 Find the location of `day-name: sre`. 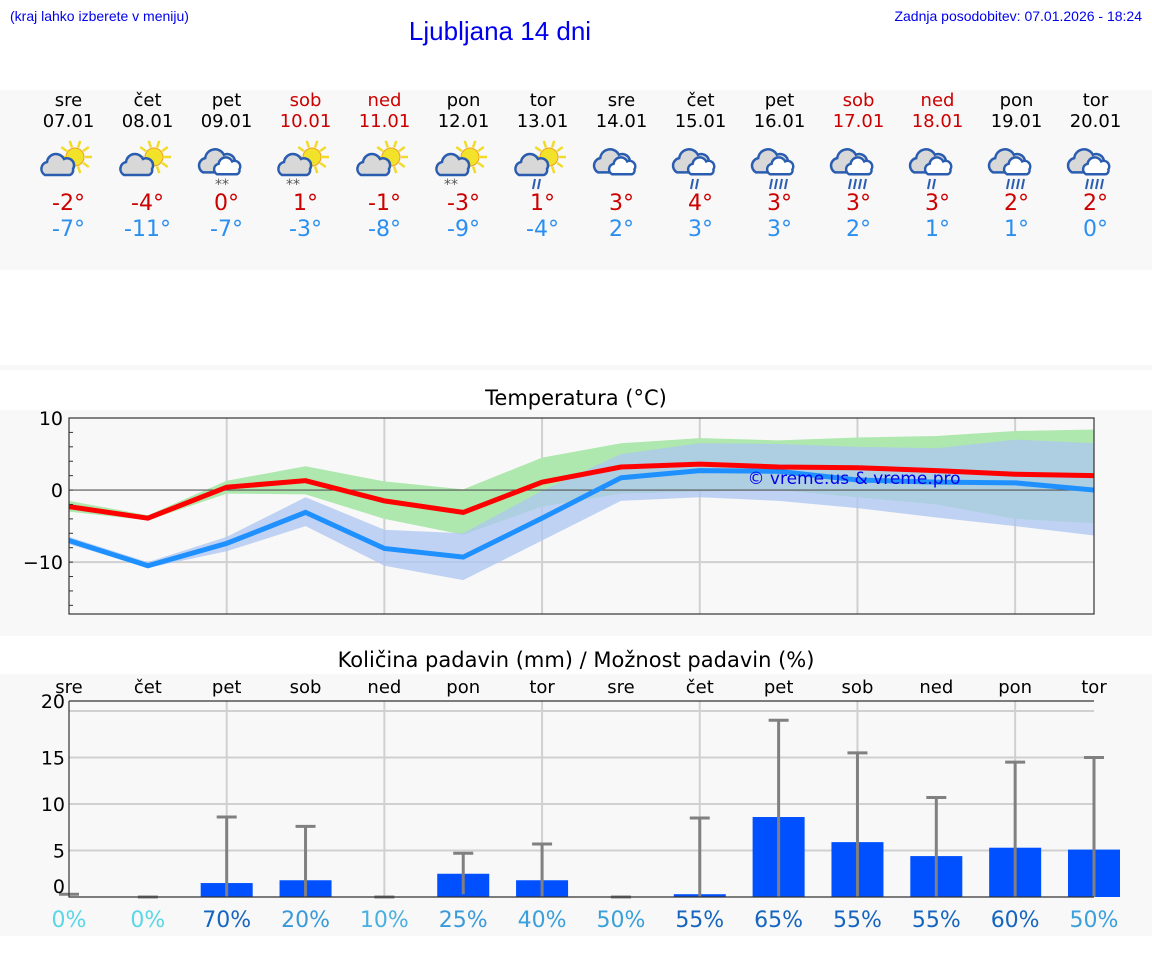

day-name: sre is located at coordinates (621, 100).